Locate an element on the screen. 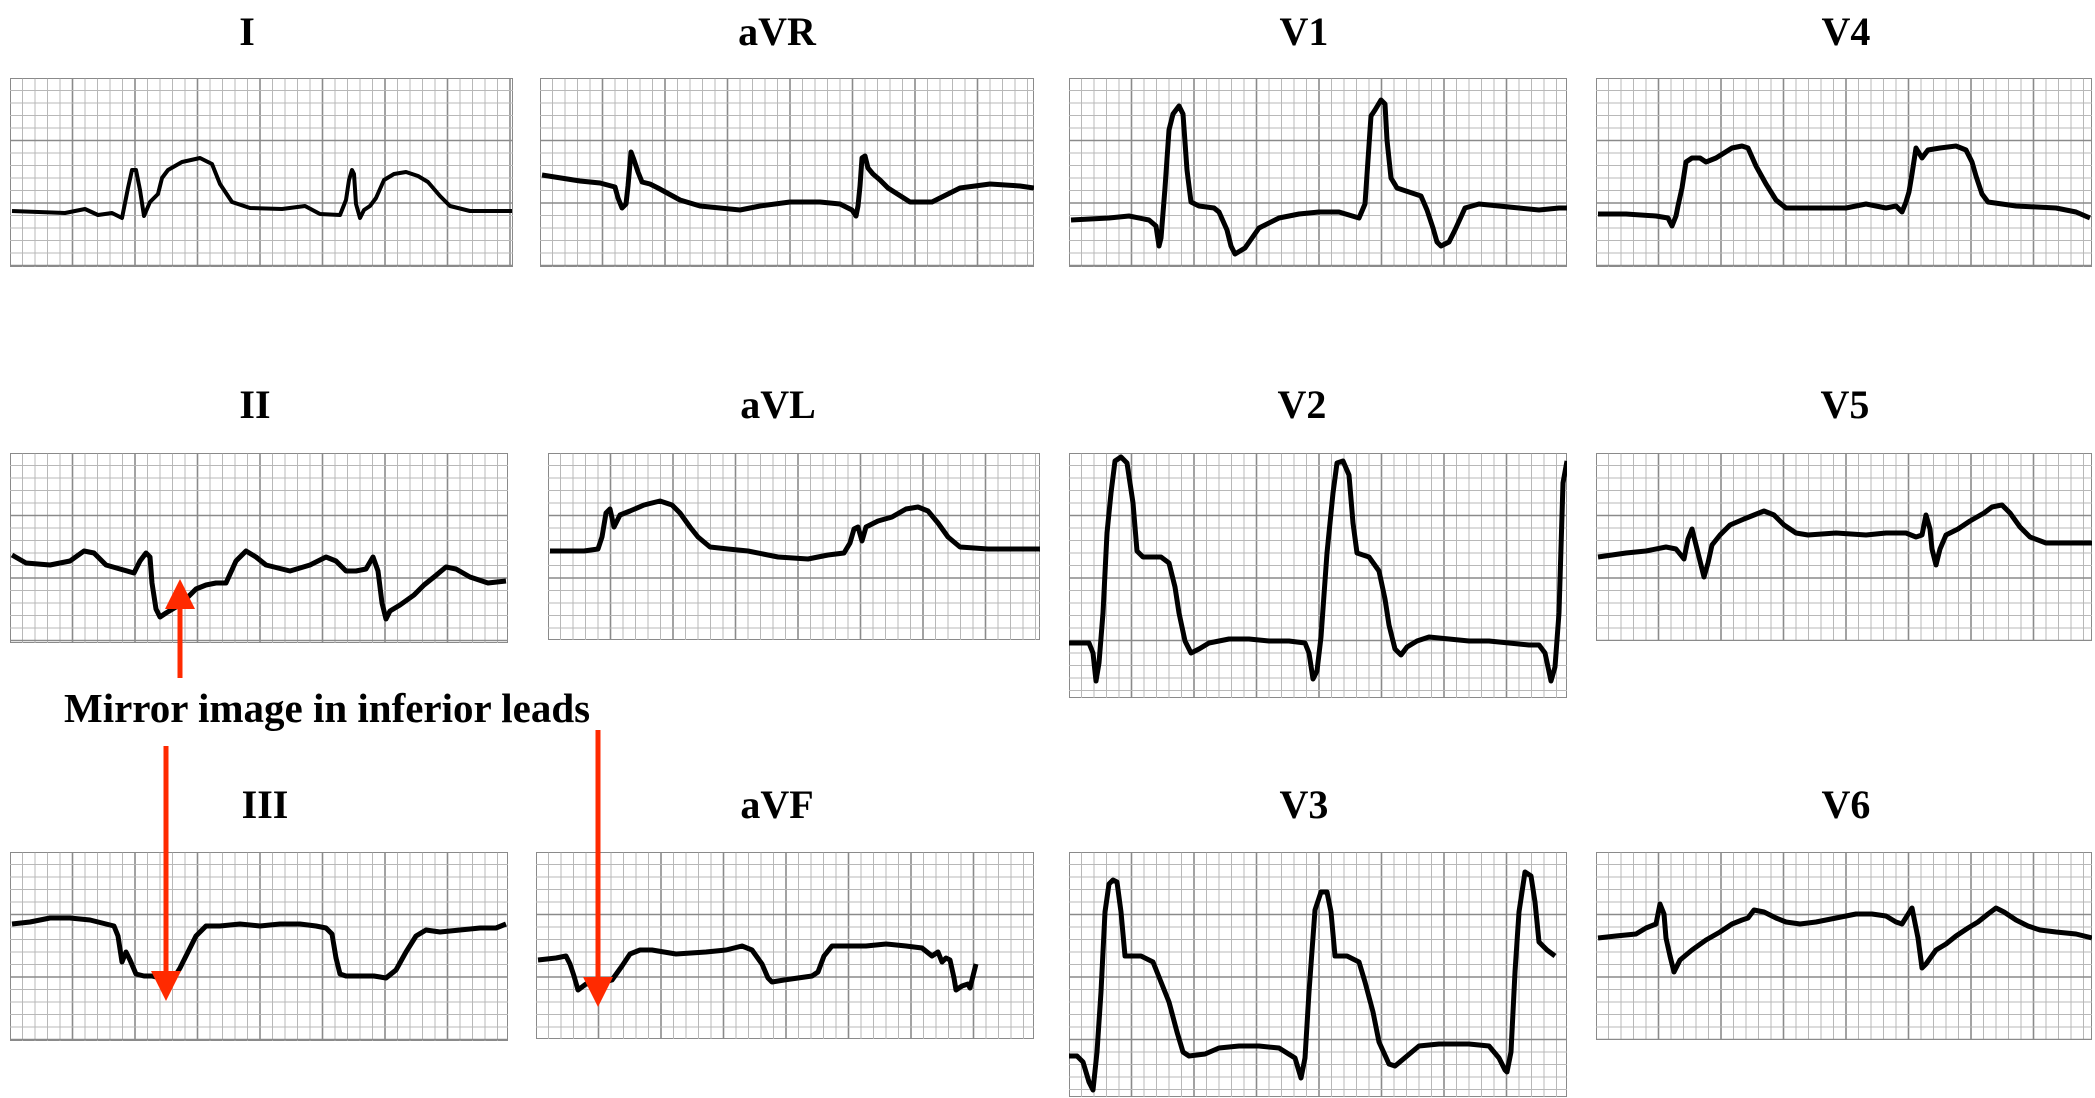 The height and width of the screenshot is (1098, 2095). lead-title-aVR: aVR is located at coordinates (777, 31).